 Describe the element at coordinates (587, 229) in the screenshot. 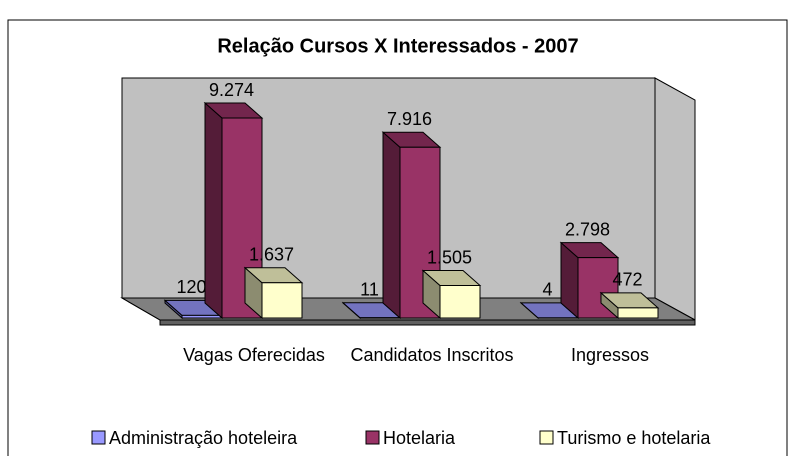

I see `data-label: 2.798` at that location.